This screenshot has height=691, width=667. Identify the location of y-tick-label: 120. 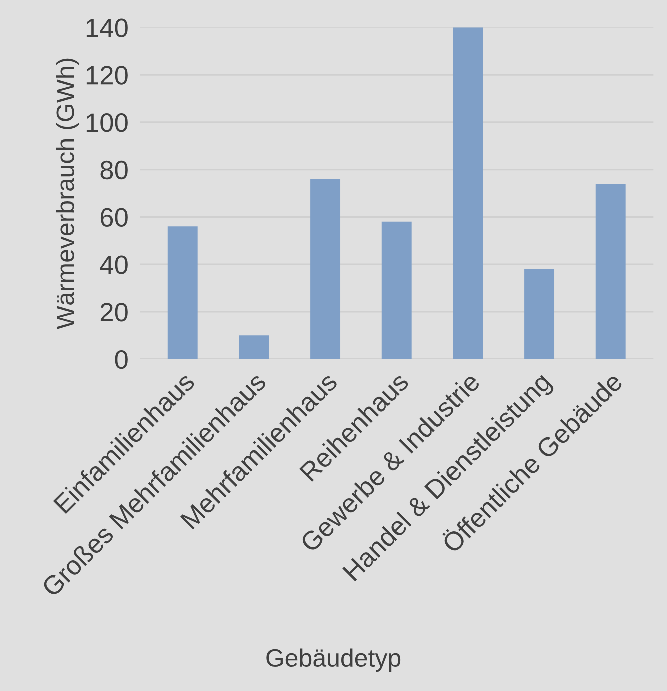
(107, 75).